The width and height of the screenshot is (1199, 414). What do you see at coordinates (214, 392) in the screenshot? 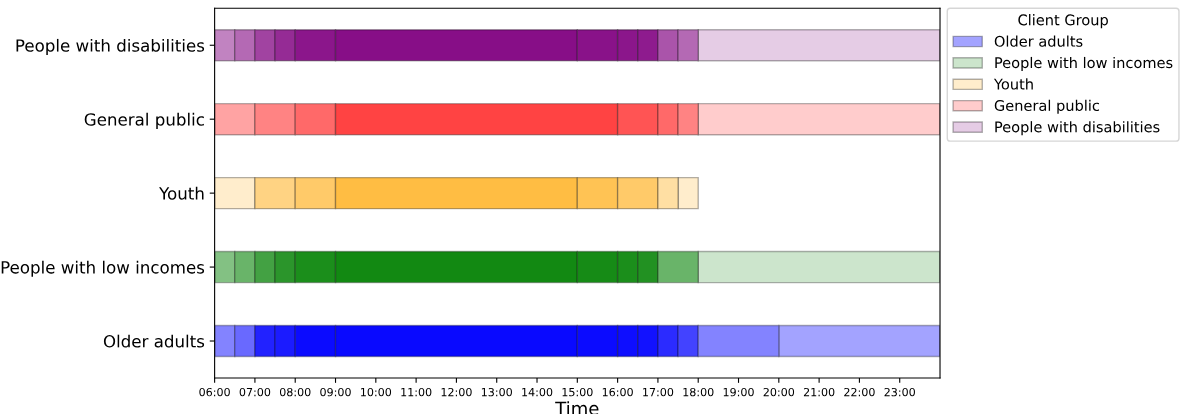
I see `x-tick-label: 06:00` at bounding box center [214, 392].